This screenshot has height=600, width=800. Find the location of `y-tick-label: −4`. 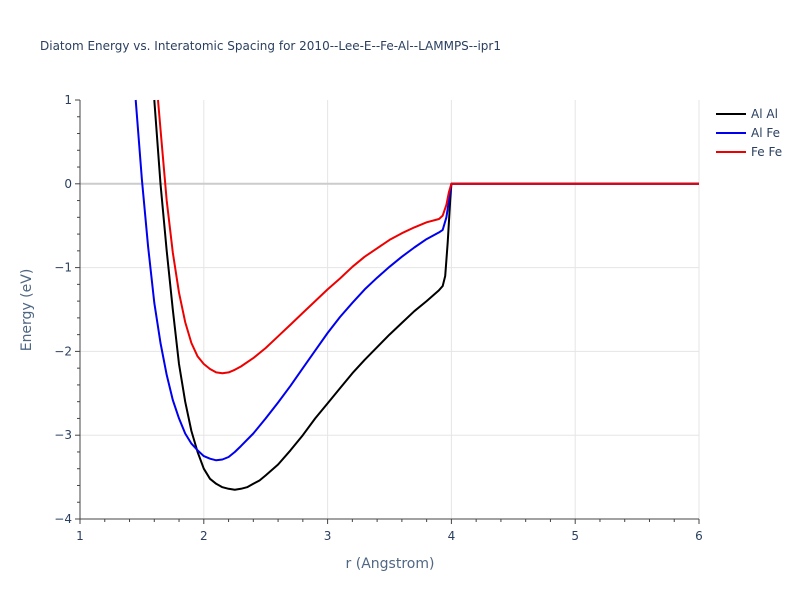

y-tick-label: −4 is located at coordinates (63, 519).